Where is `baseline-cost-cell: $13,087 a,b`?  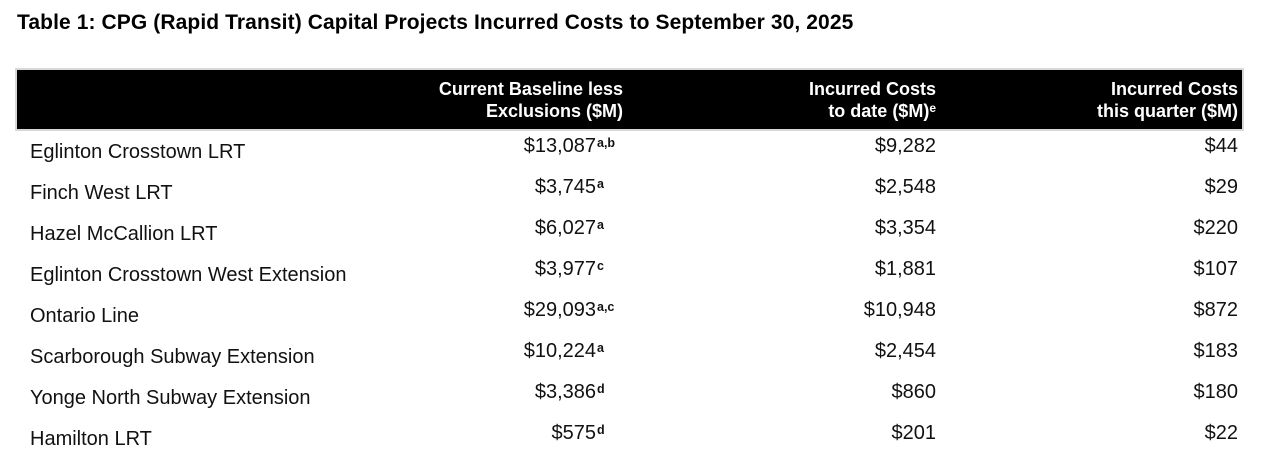
baseline-cost-cell: $13,087 a,b is located at coordinates (522, 151).